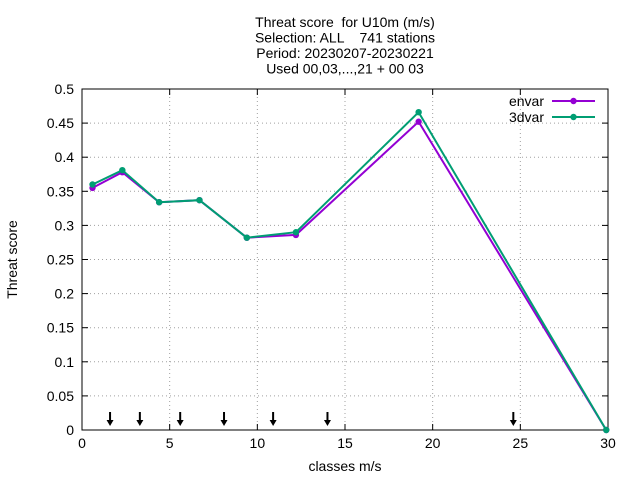  I want to click on y-tick-label: 0.3, so click(65, 225).